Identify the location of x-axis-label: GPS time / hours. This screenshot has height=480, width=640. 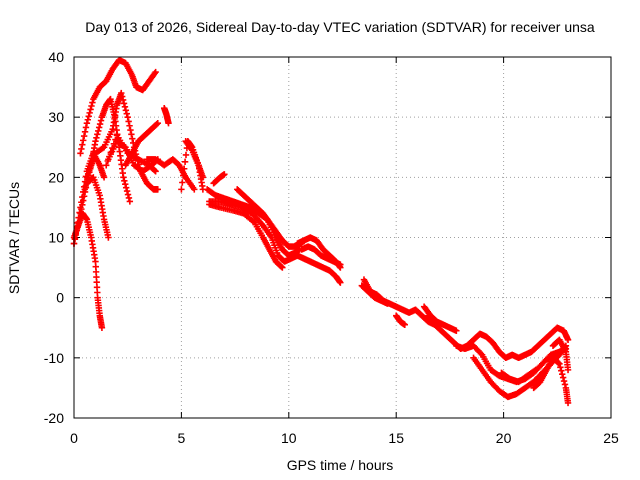
(340, 465).